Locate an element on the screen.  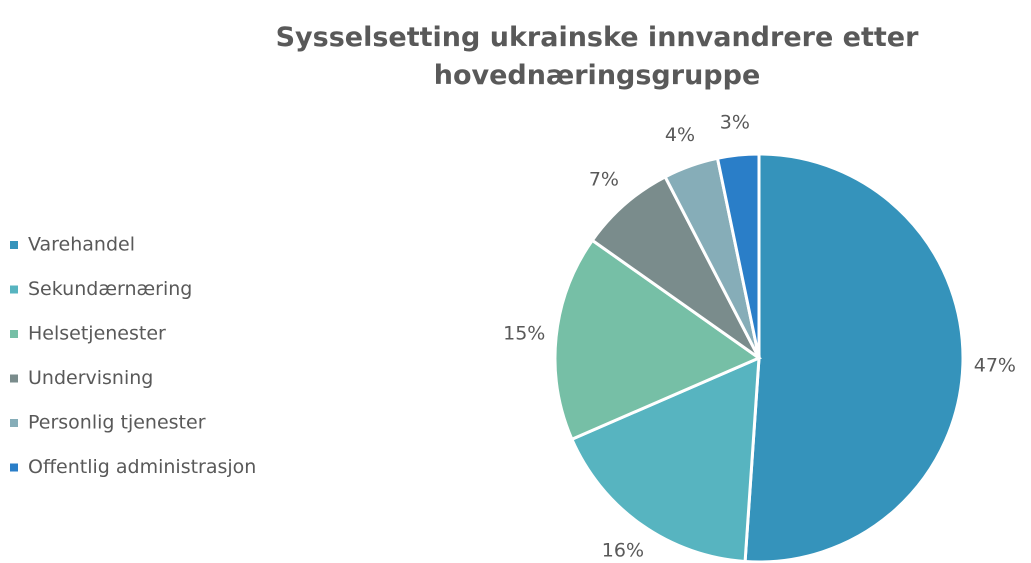
data-label: 15% is located at coordinates (524, 333).